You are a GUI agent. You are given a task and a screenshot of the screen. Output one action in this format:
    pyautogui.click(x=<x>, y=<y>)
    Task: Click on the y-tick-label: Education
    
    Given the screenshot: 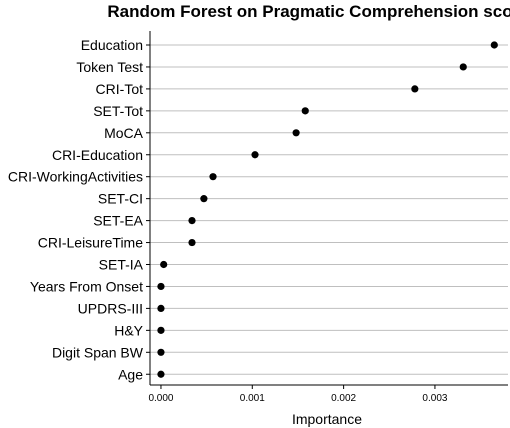 What is the action you would take?
    pyautogui.click(x=112, y=45)
    